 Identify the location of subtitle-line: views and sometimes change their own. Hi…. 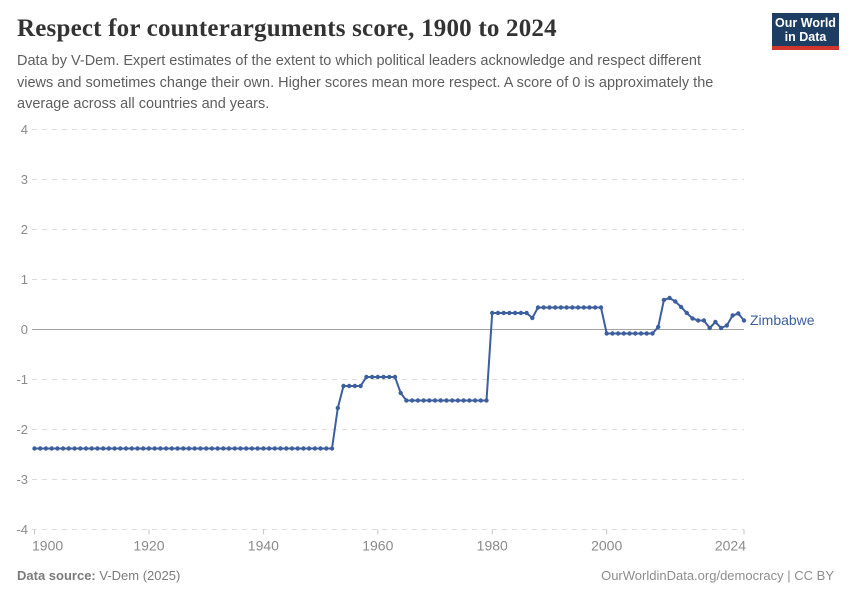
(365, 82).